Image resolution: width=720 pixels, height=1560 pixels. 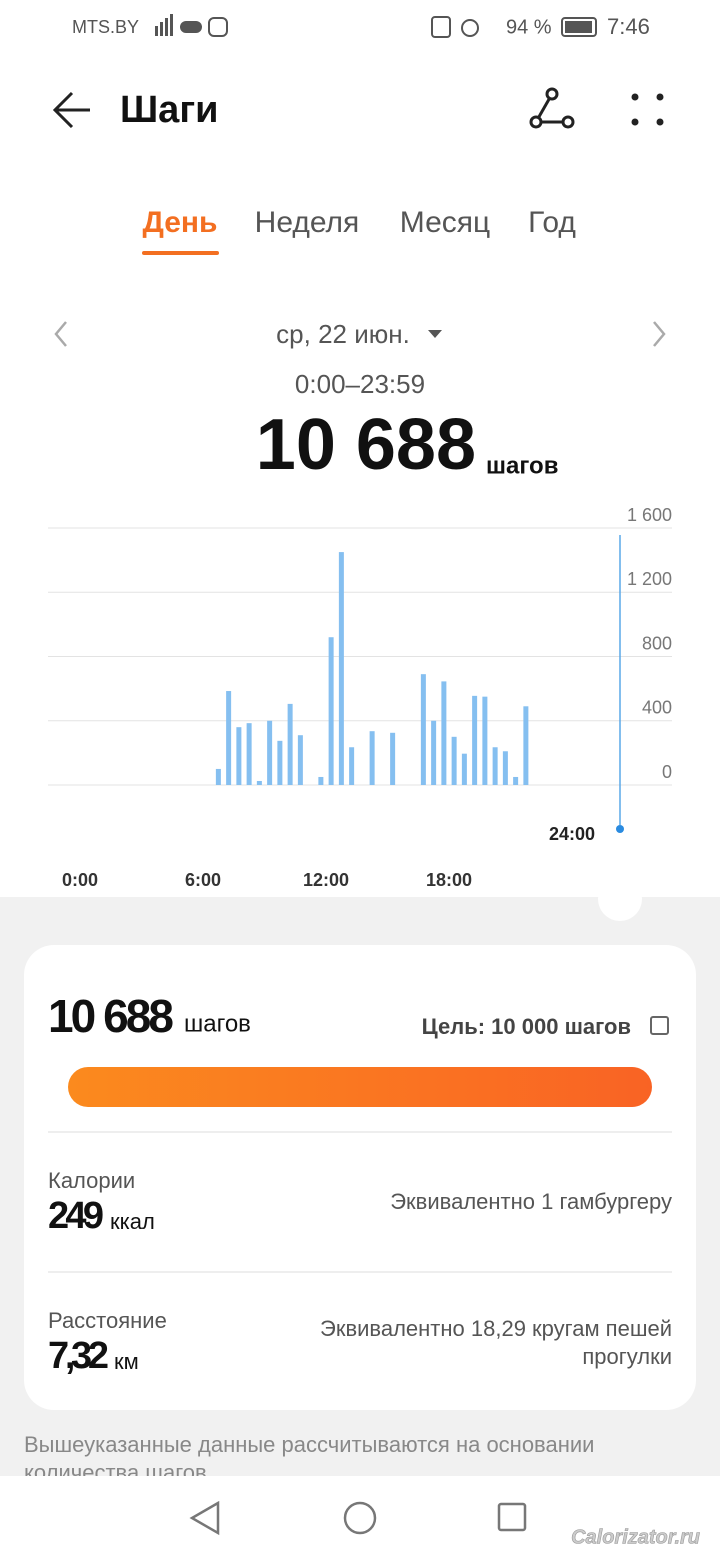 I want to click on page-title: Шаги, so click(x=169, y=110).